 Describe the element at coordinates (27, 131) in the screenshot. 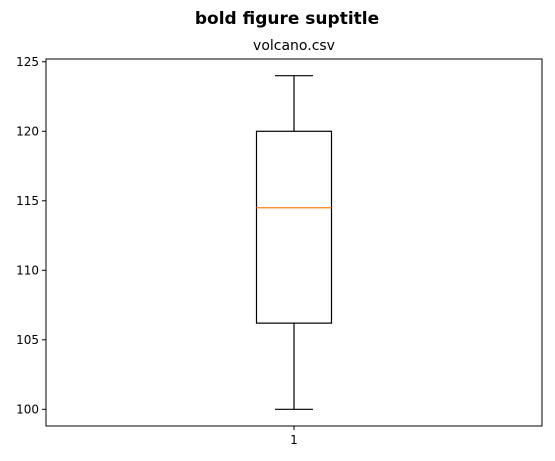

I see `y-tick-label-120: 120` at that location.